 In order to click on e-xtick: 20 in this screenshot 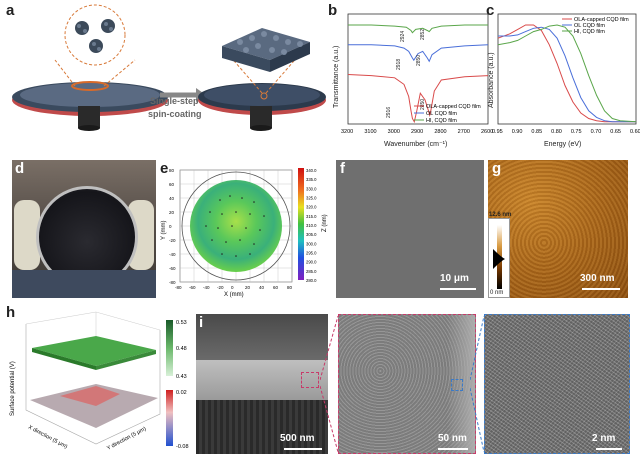, I will do `click(248, 287)`.